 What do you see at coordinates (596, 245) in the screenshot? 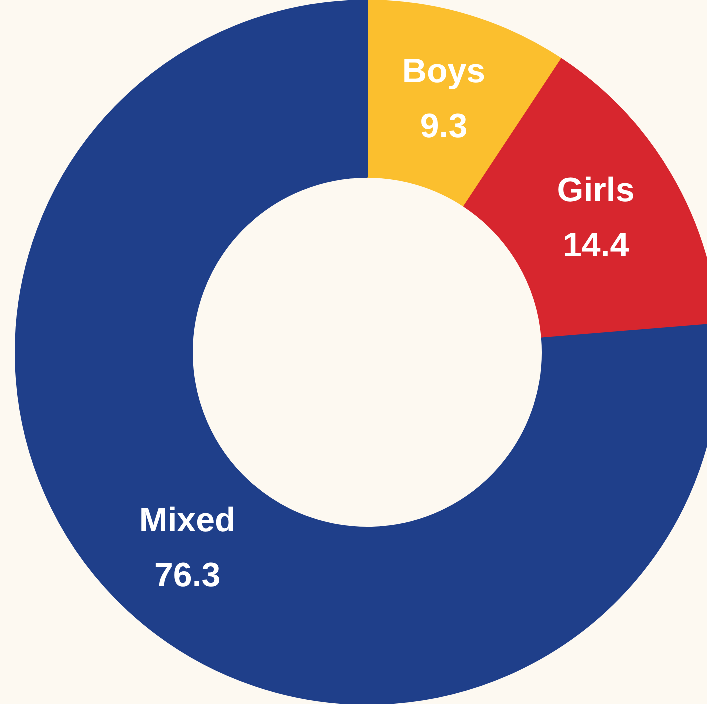
I see `data-label: 14.4` at bounding box center [596, 245].